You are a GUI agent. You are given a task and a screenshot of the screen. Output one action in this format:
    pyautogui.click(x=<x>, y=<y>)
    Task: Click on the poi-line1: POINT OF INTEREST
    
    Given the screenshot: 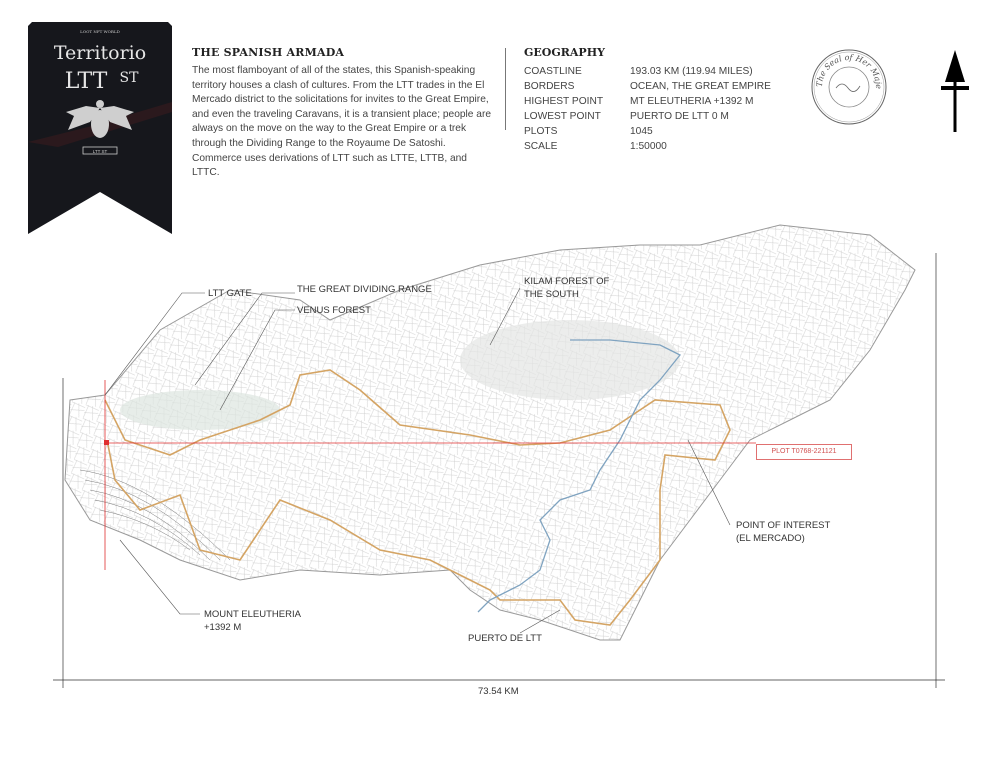 What is the action you would take?
    pyautogui.click(x=783, y=525)
    